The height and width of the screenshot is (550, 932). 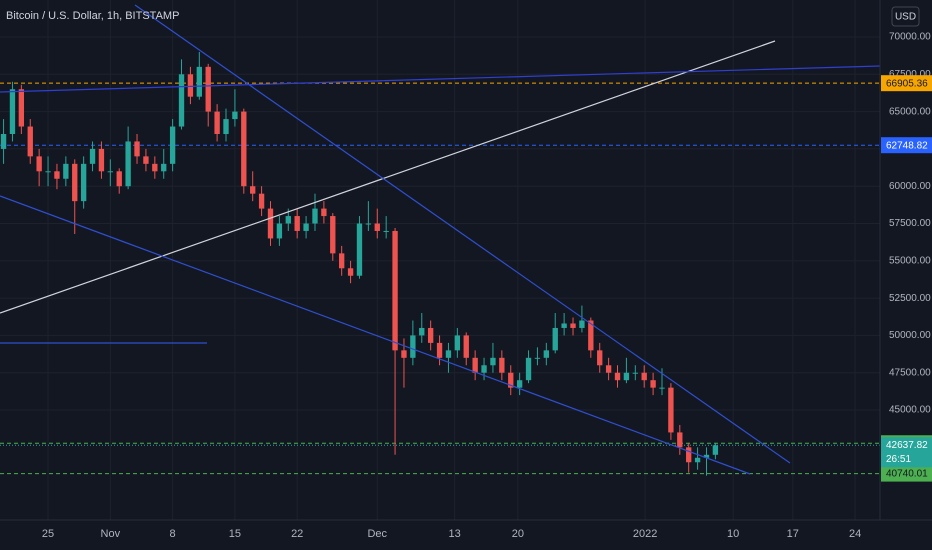 I want to click on x-tick-label: Nov, so click(x=111, y=534).